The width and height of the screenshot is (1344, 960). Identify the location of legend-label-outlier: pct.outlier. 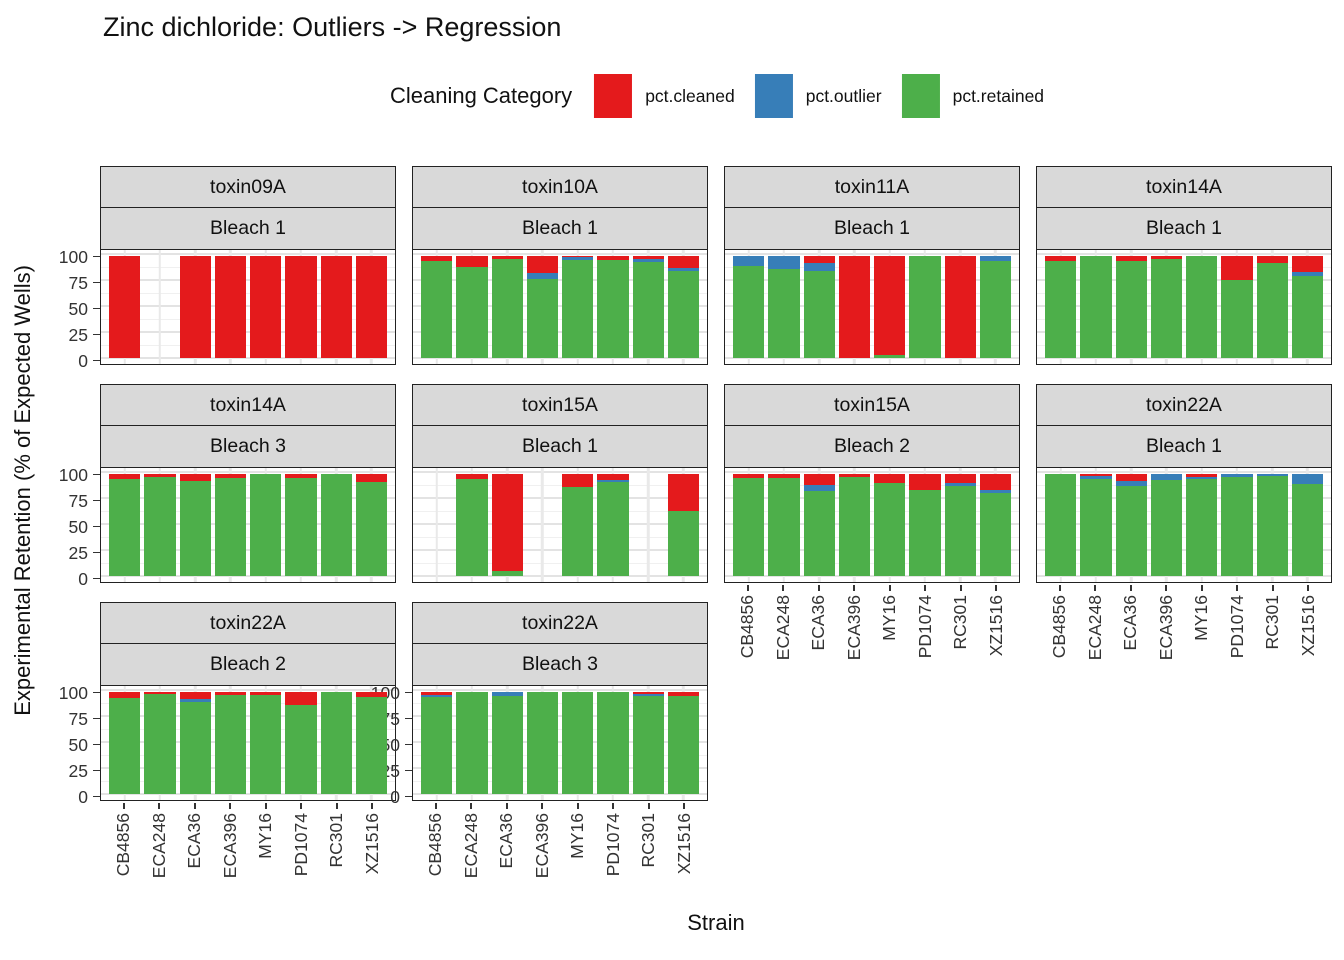
(843, 95).